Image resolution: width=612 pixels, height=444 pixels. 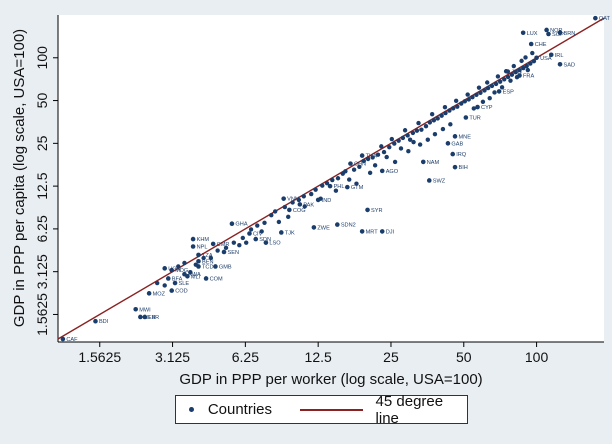 What do you see at coordinates (439, 181) in the screenshot?
I see `point-label: SWZ` at bounding box center [439, 181].